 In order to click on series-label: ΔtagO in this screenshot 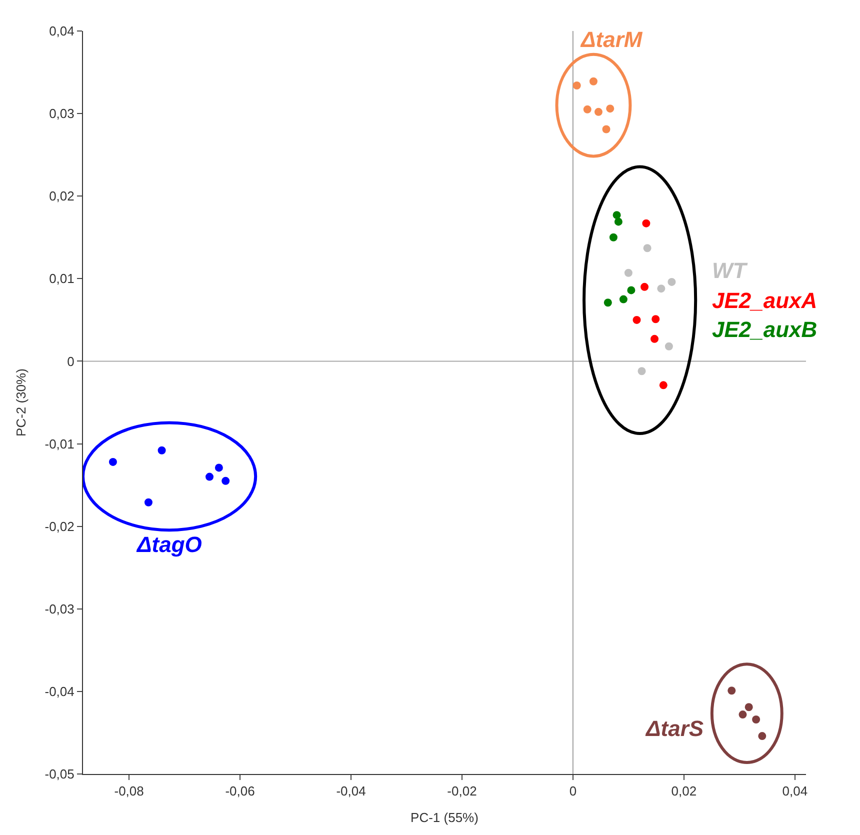, I will do `click(169, 544)`.